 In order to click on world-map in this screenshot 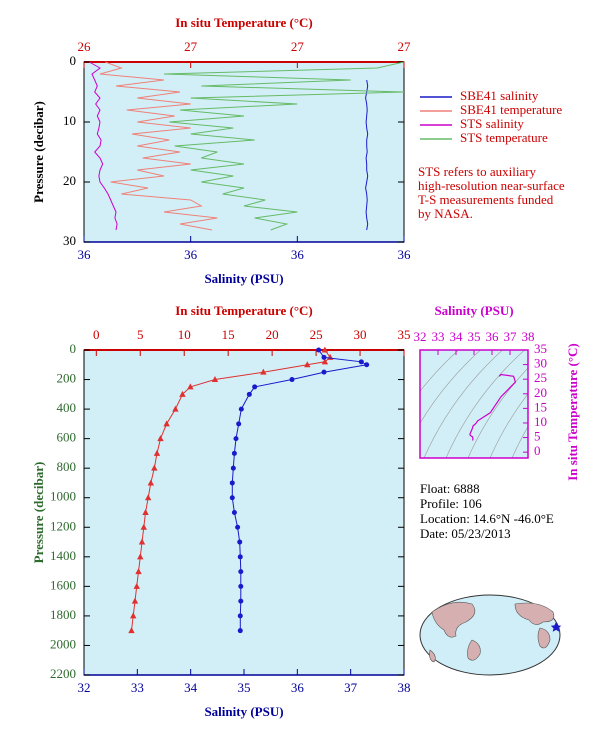, I will do `click(490, 635)`.